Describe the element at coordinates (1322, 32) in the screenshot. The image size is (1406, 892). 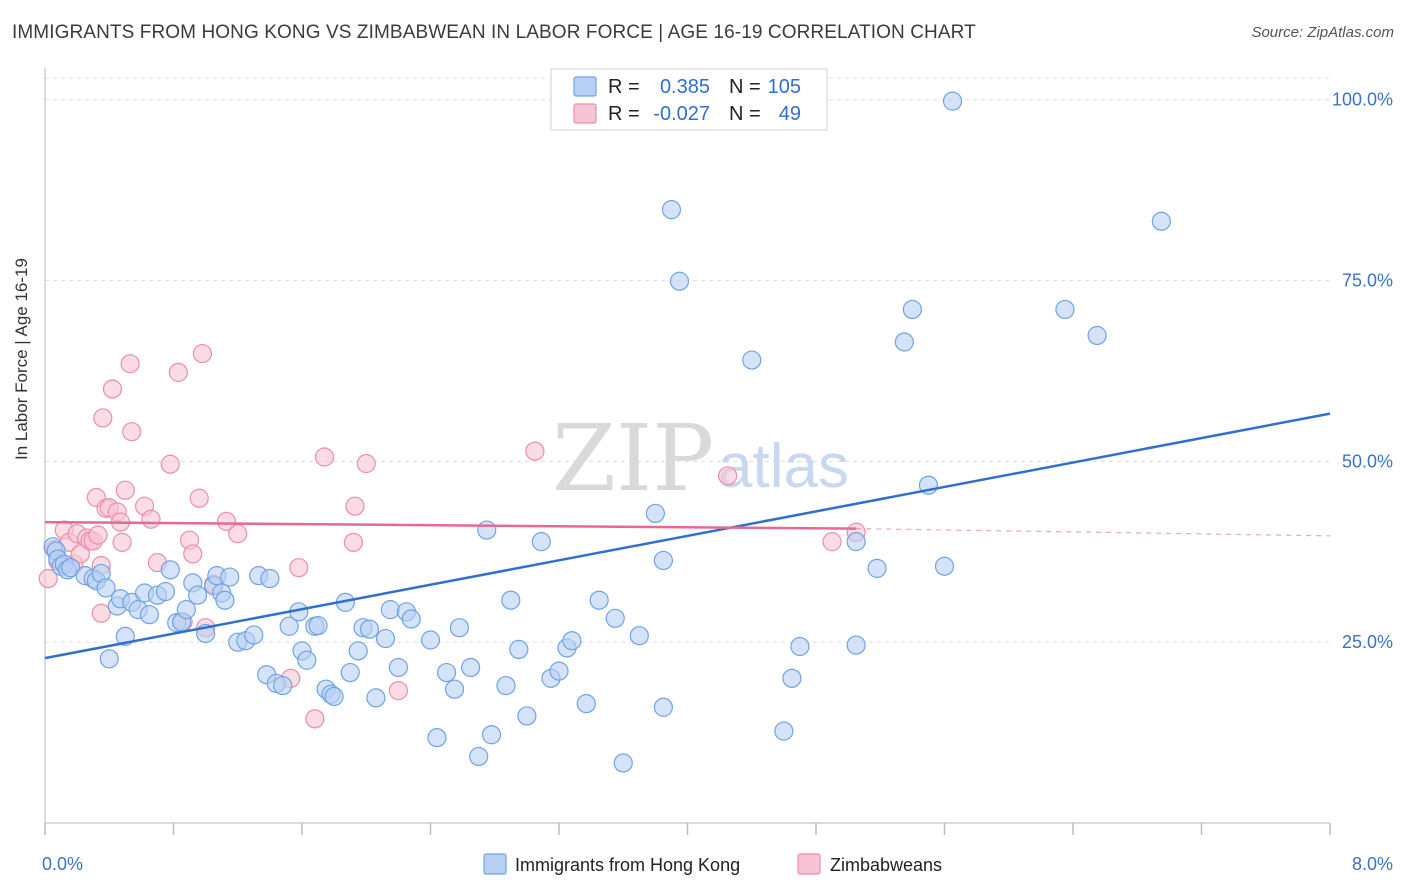
I see `source-label: Source: ZipAtlas.com` at that location.